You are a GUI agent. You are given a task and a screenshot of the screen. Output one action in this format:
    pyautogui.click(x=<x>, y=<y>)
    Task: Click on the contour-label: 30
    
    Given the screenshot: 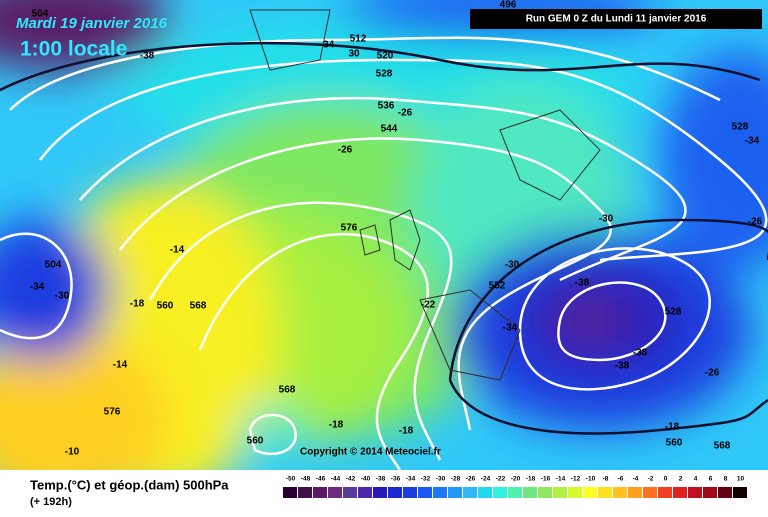 What is the action you would take?
    pyautogui.click(x=354, y=54)
    